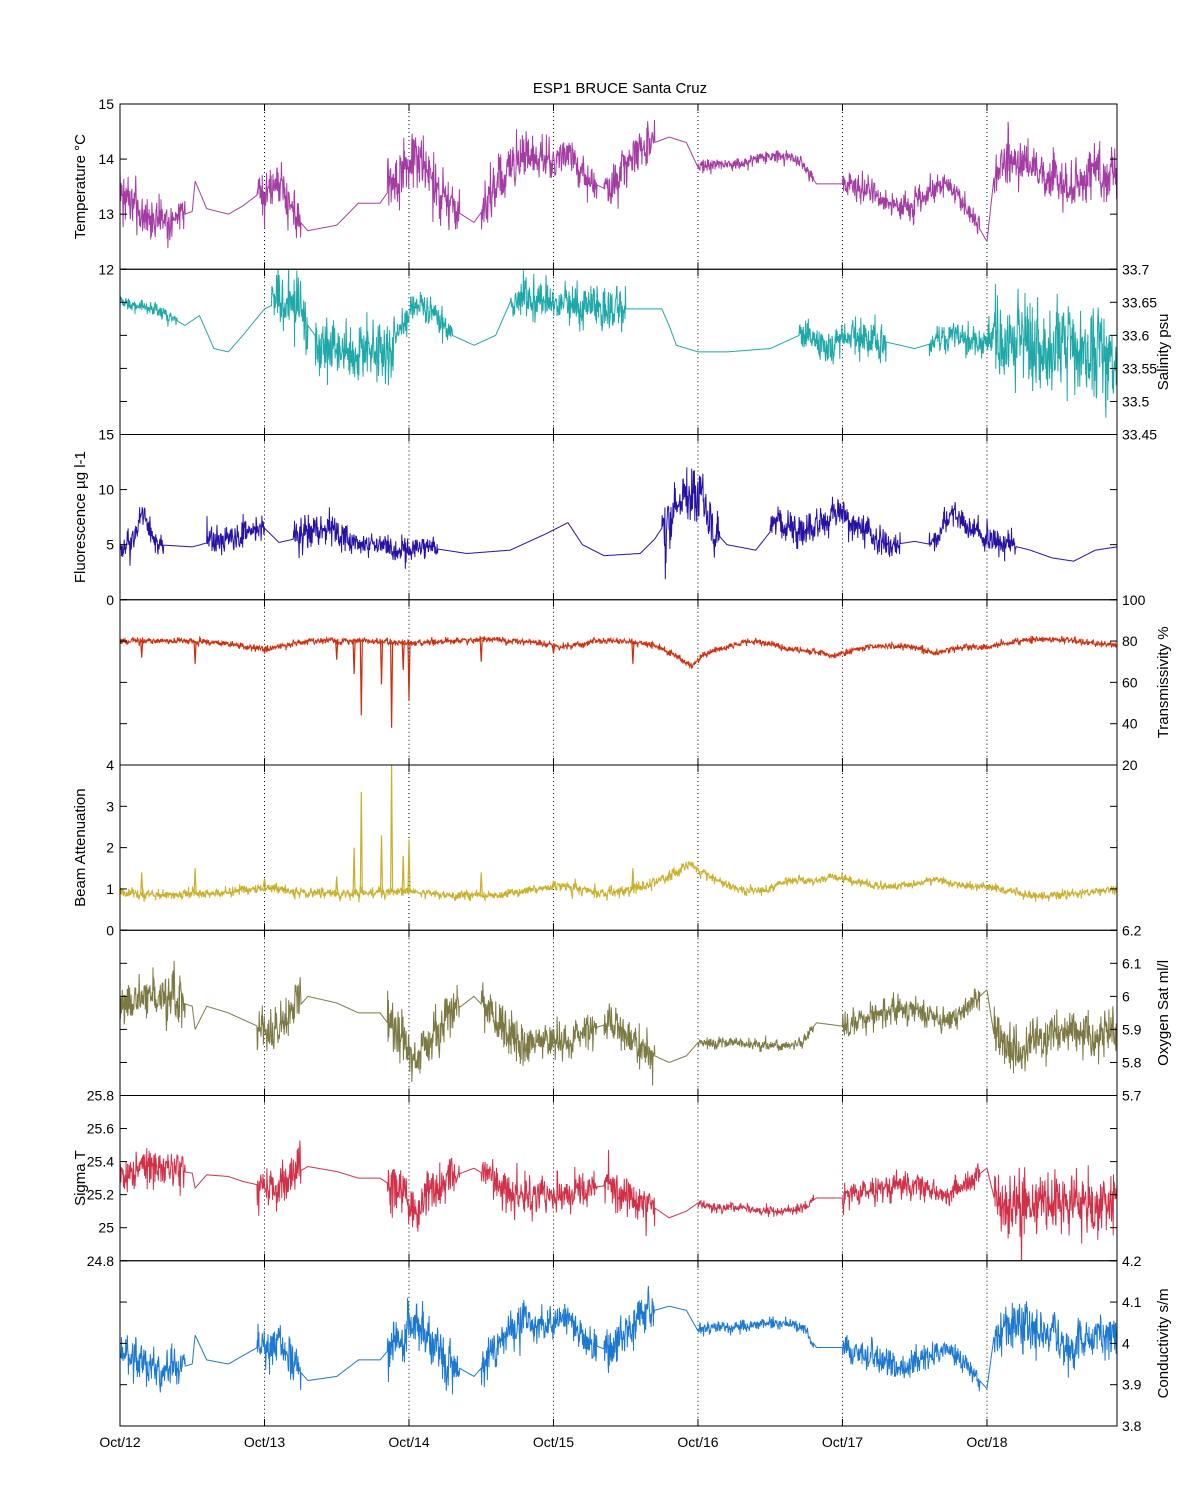 The image size is (1200, 1501). What do you see at coordinates (106, 1228) in the screenshot?
I see `y-tick-label: 25` at bounding box center [106, 1228].